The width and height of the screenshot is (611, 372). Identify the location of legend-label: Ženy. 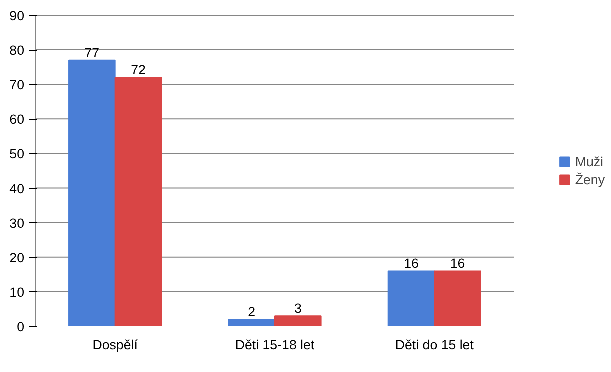
(590, 179).